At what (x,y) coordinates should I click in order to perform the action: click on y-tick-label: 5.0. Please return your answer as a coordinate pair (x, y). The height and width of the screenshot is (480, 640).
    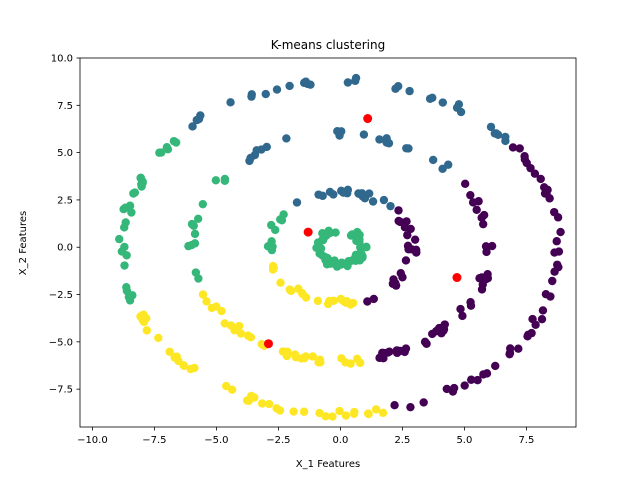
    Looking at the image, I should click on (65, 153).